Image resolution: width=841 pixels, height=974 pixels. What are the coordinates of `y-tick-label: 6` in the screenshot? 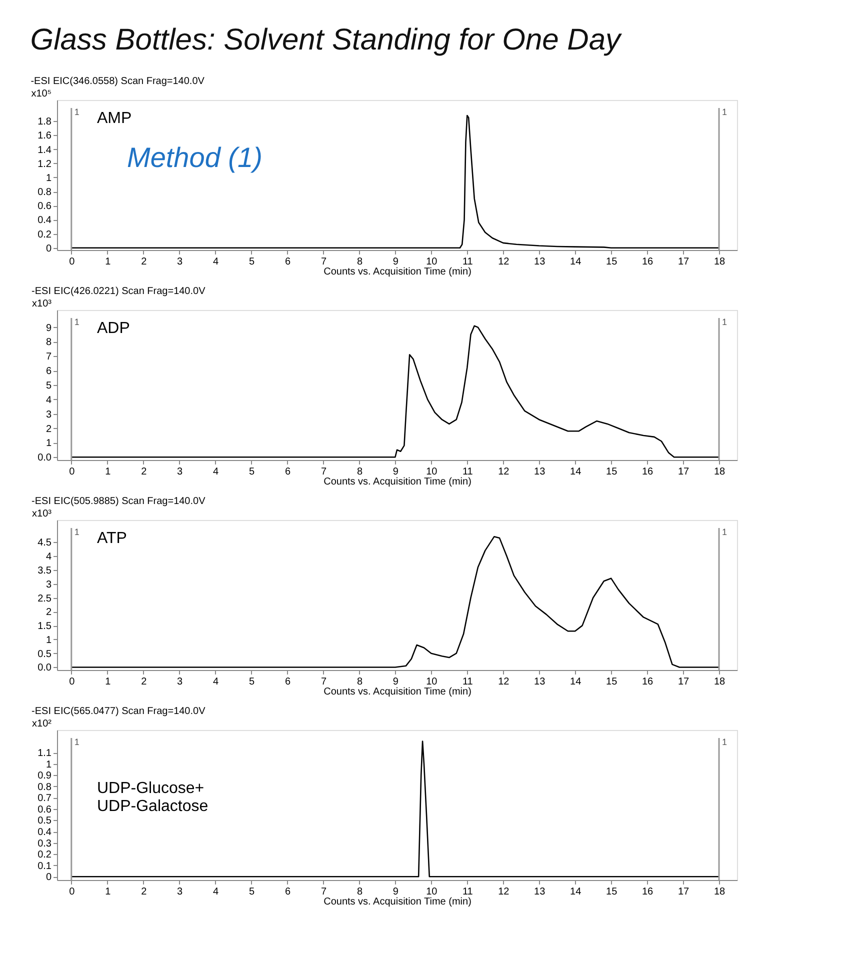 It's located at (49, 372).